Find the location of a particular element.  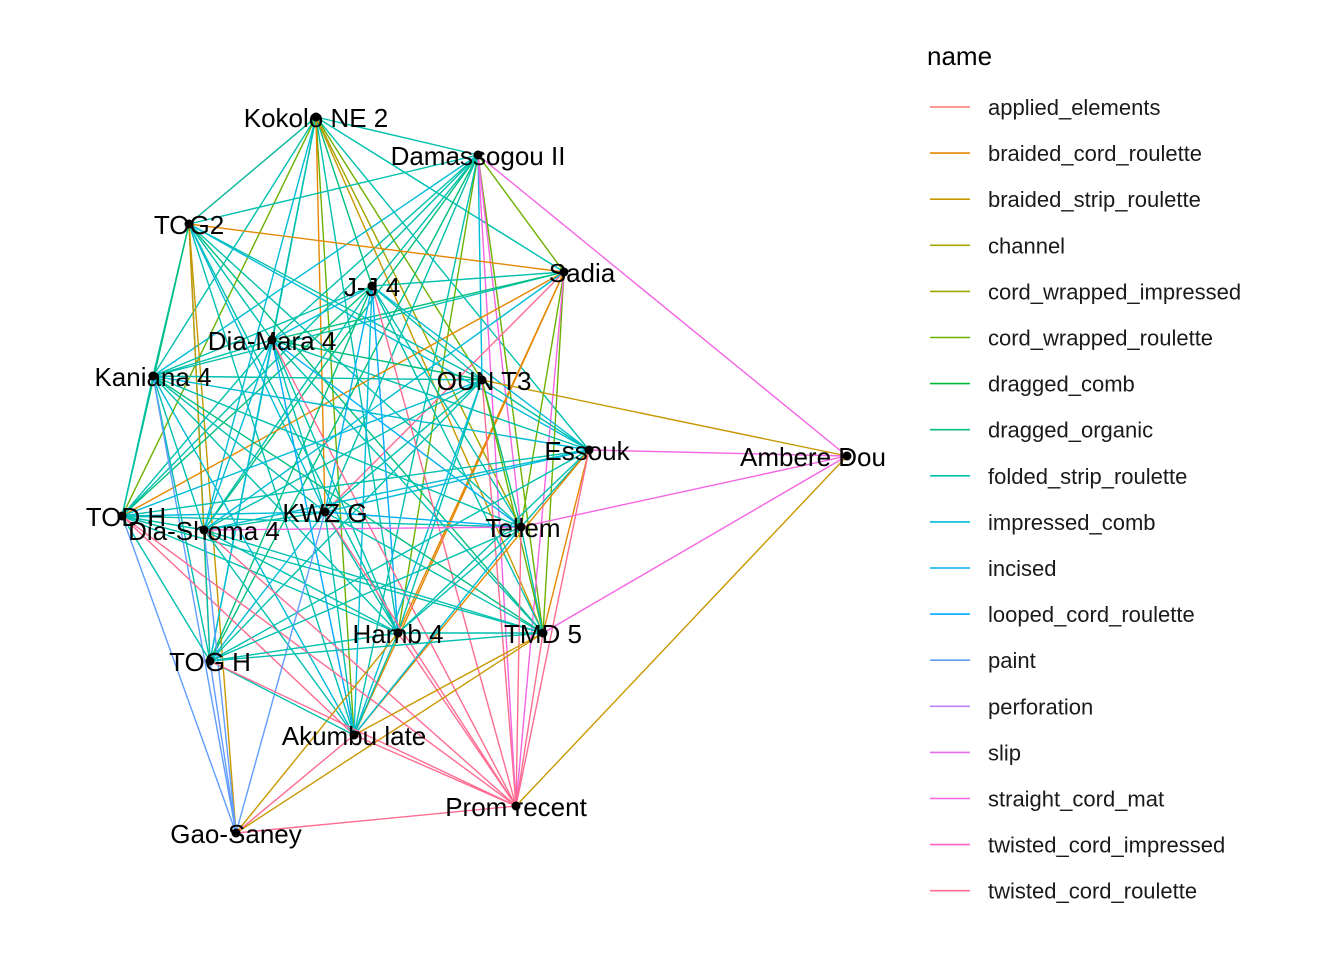

edge-ount3-todh-impressed_comb is located at coordinates (302, 448).